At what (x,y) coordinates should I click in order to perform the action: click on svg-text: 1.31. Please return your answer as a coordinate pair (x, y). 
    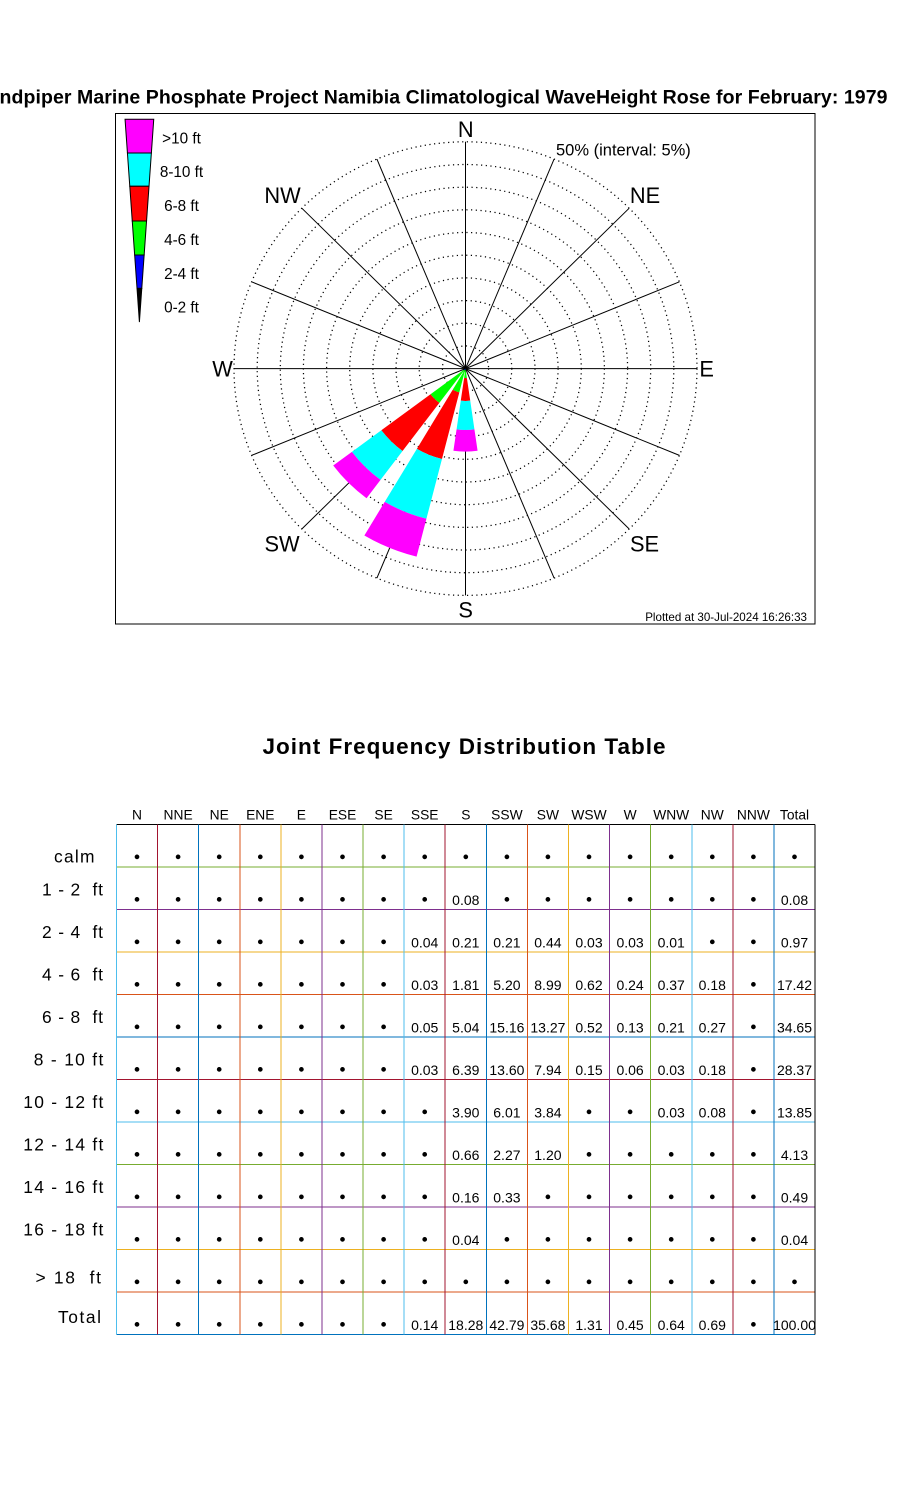
    Looking at the image, I should click on (588, 1325).